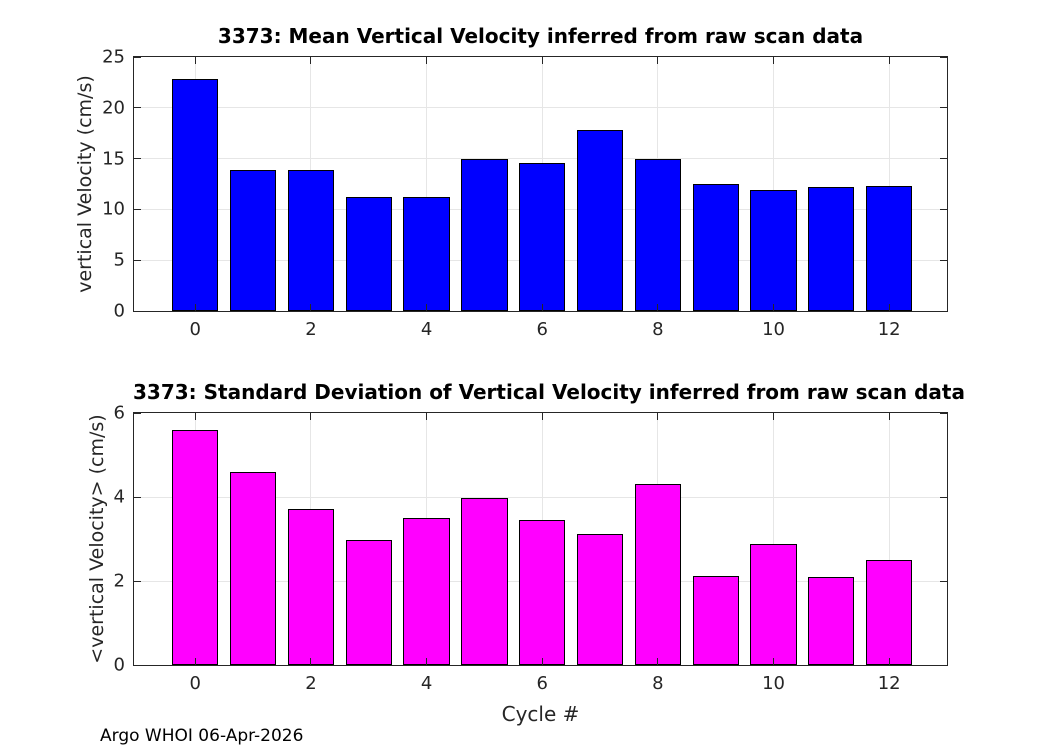 This screenshot has width=1050, height=750. I want to click on y-tick-label: 2, so click(119, 581).